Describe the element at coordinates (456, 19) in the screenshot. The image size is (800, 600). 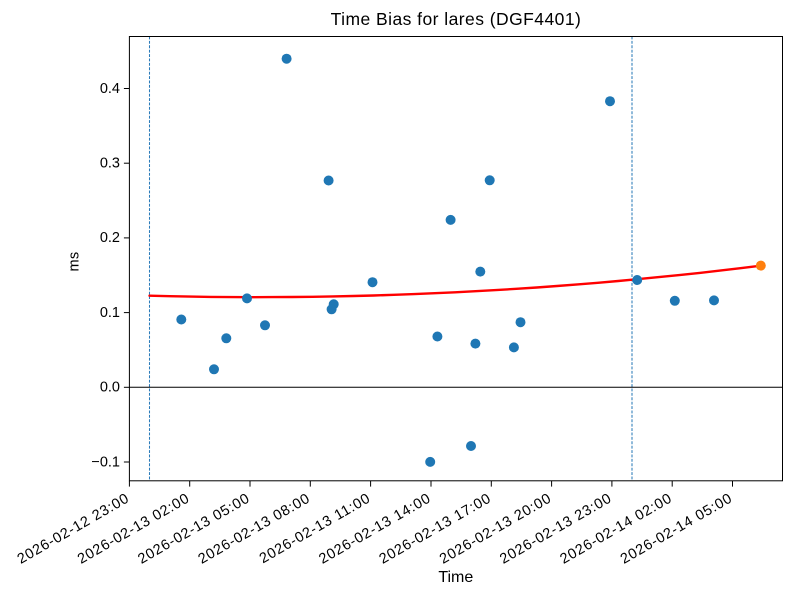
I see `svg-text: Time Bias for lares (DGF4401)` at that location.